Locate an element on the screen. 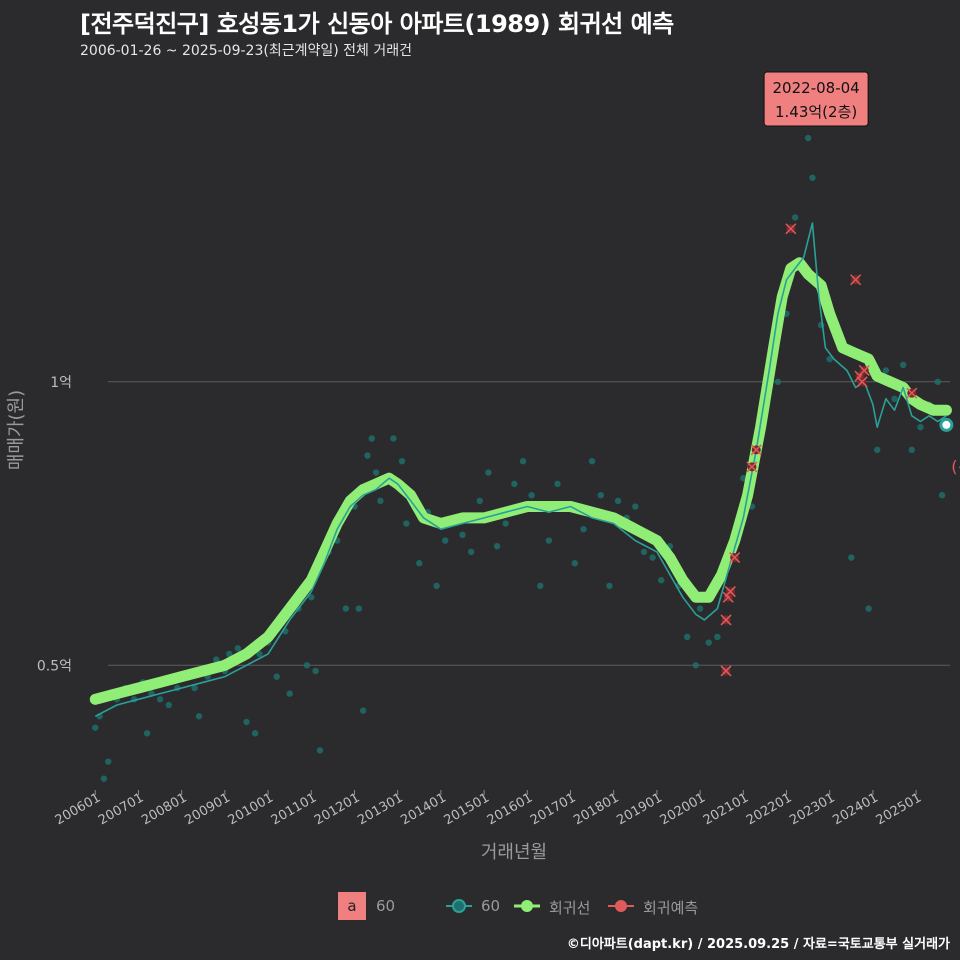 The width and height of the screenshot is (960, 960). x-tick-label: 201601 is located at coordinates (510, 809).